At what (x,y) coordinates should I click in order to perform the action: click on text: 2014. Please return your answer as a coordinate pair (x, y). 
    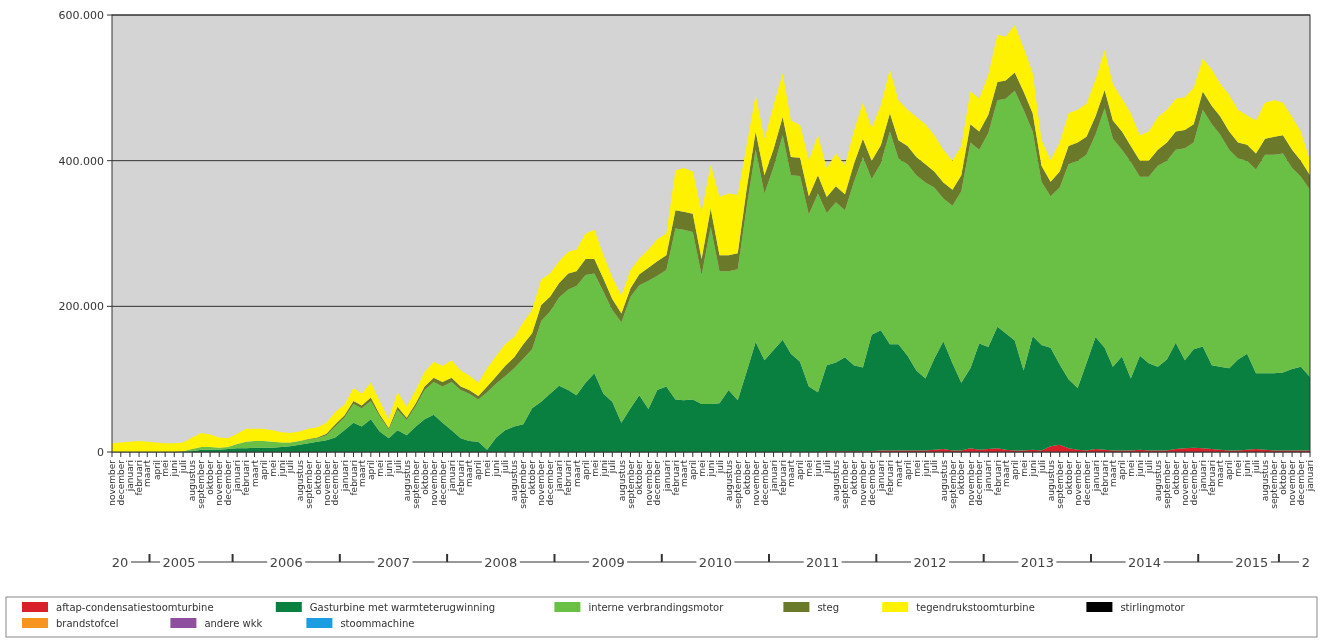
    Looking at the image, I should click on (1145, 562).